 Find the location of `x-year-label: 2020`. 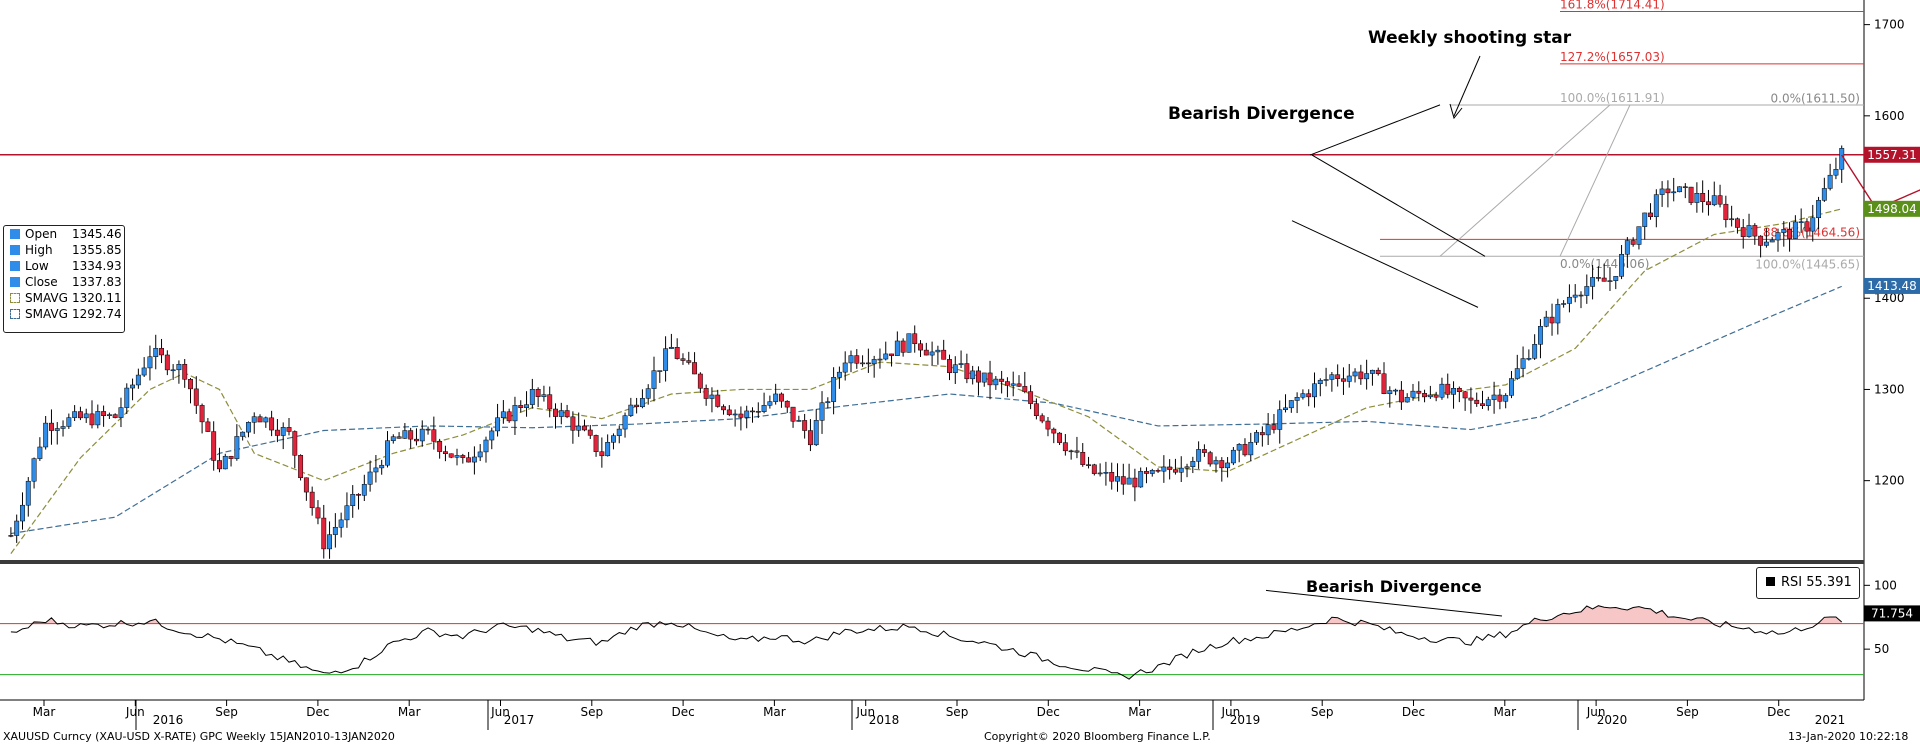

x-year-label: 2020 is located at coordinates (1612, 720).